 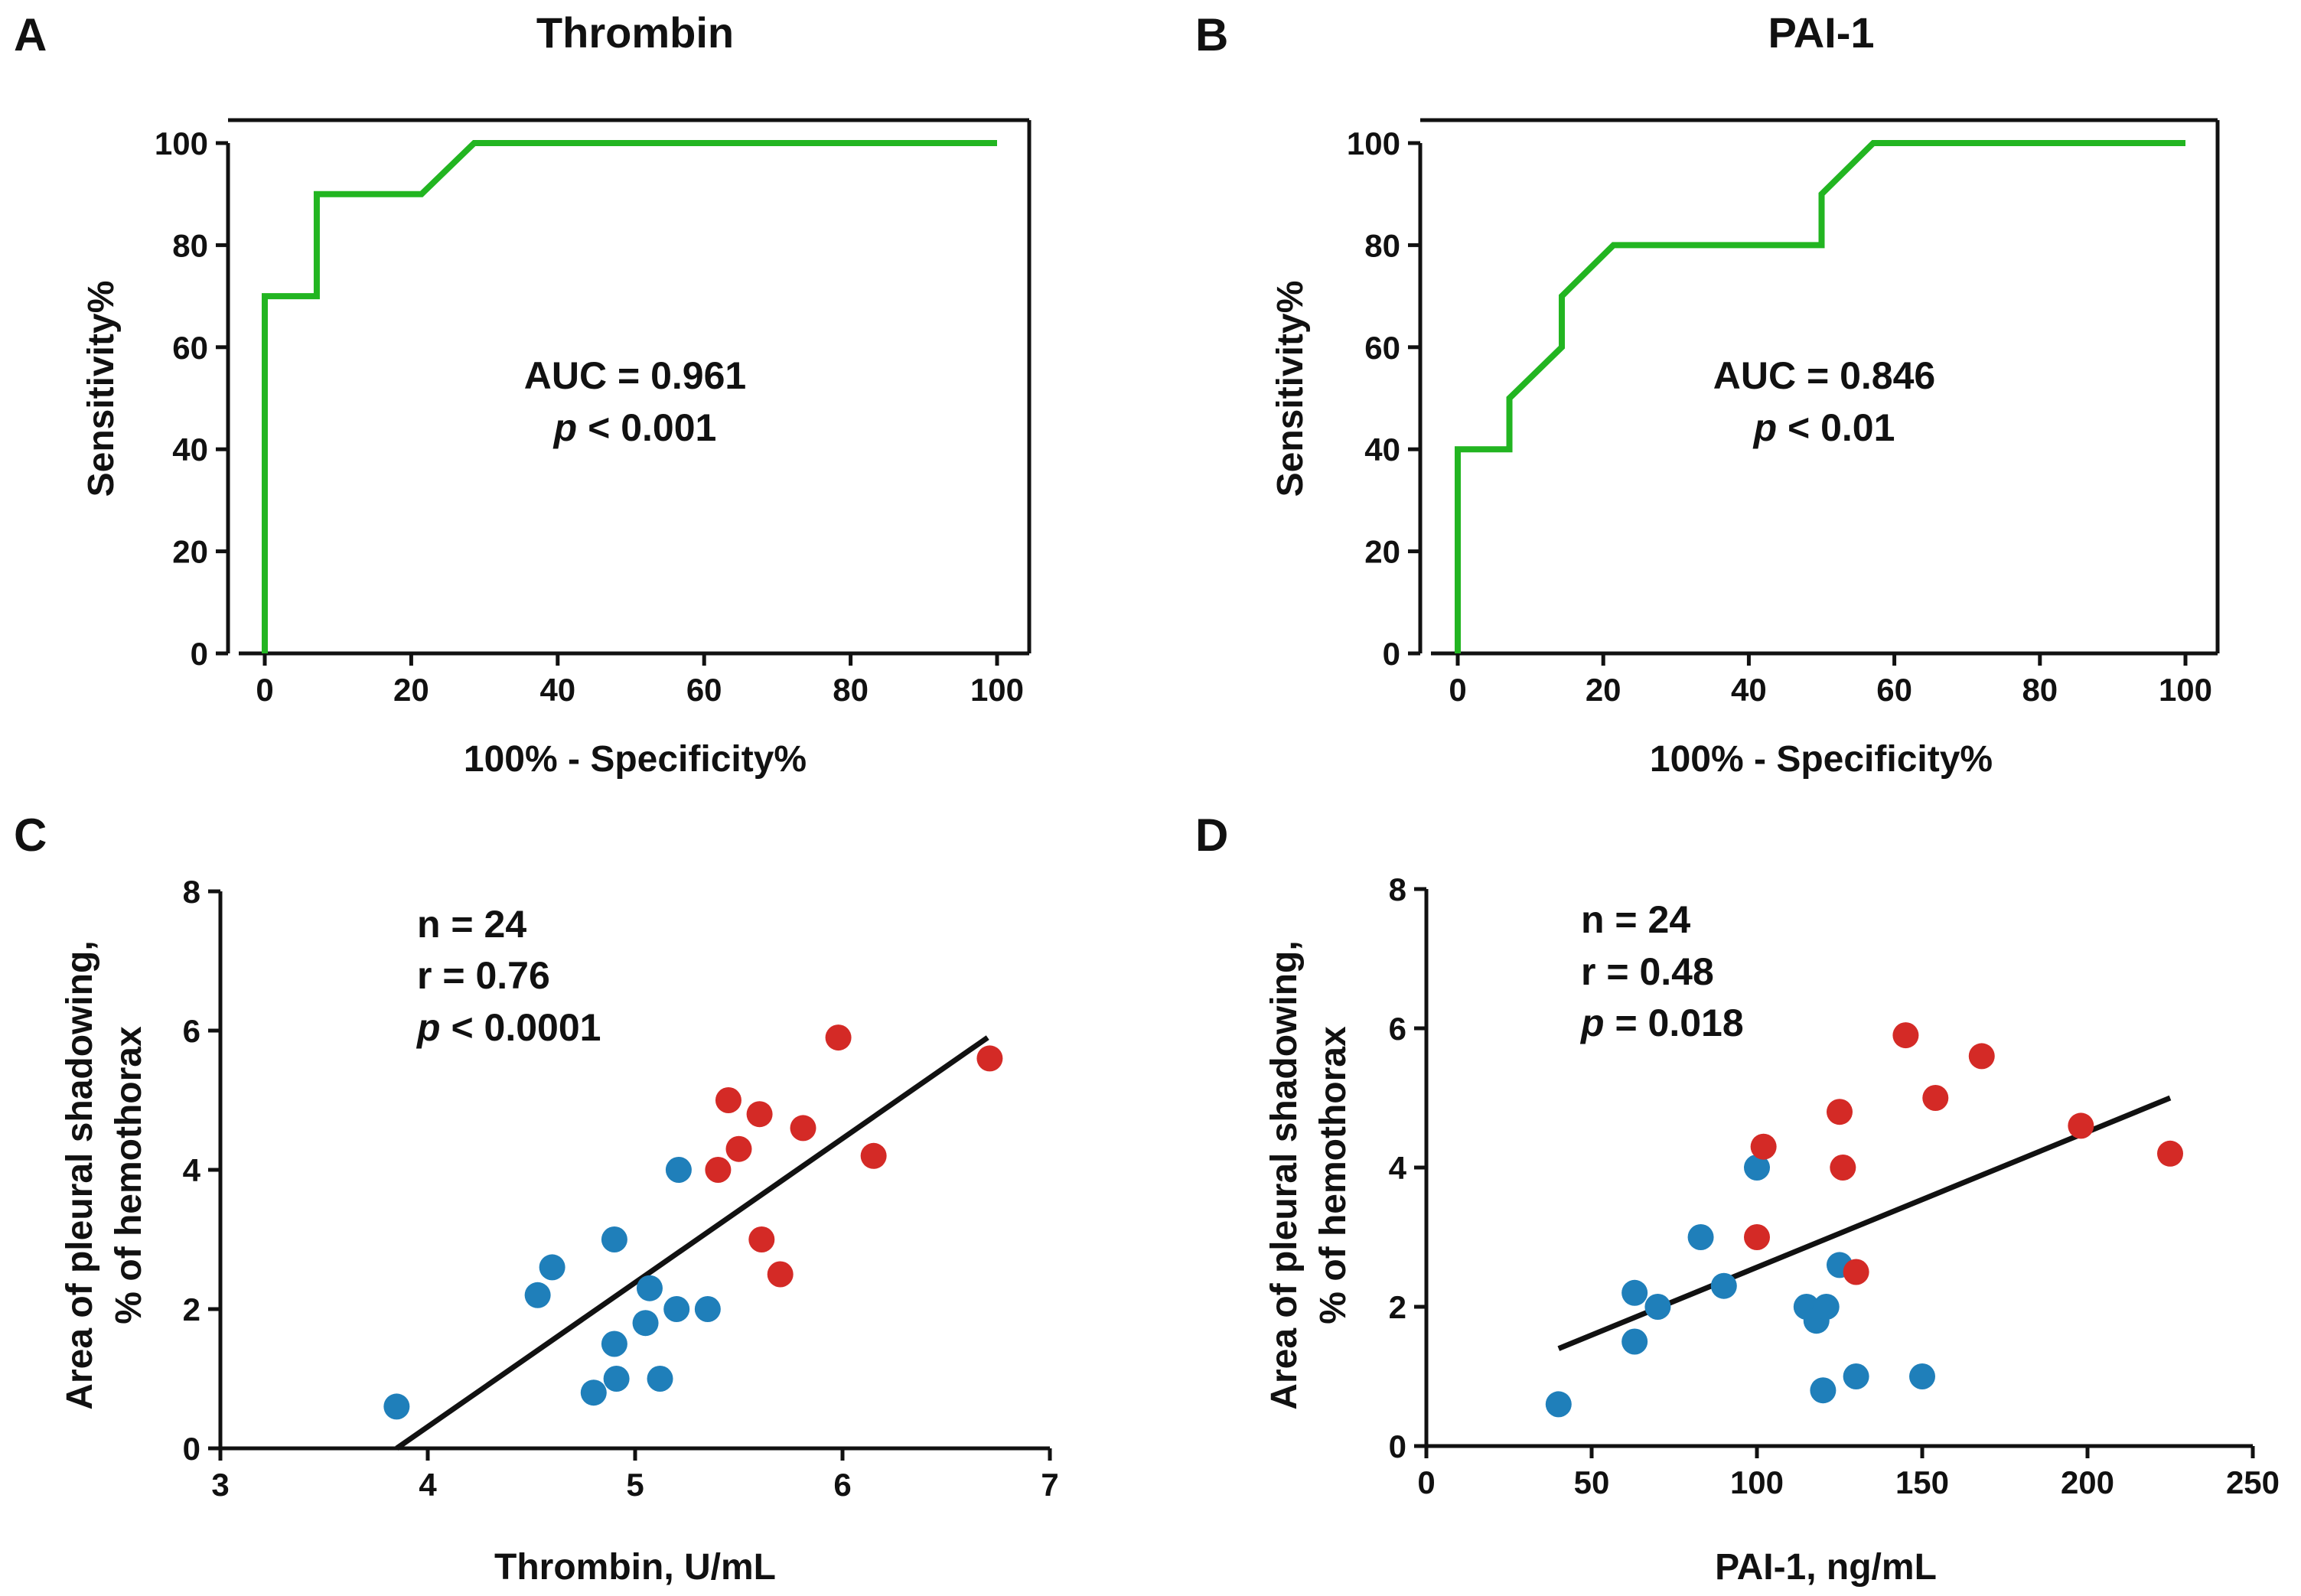 I want to click on y-tick-label-c: 8, so click(x=191, y=892).